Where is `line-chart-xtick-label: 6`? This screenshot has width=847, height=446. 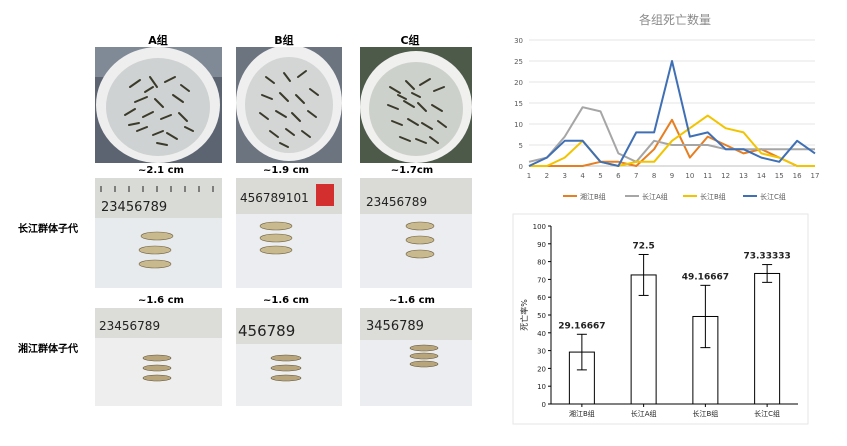
line-chart-xtick-label: 6 is located at coordinates (618, 176).